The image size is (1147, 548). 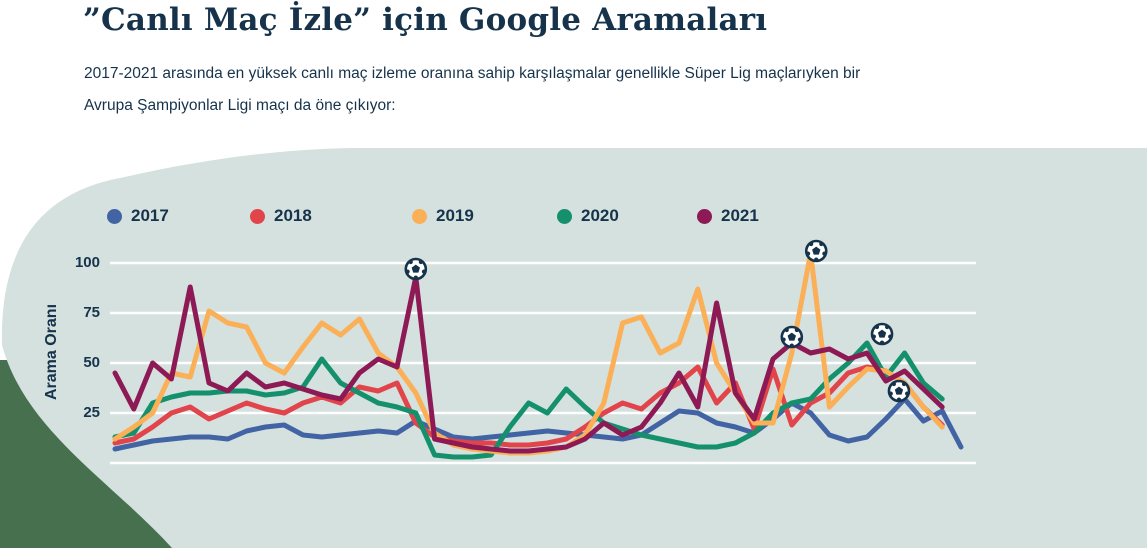 I want to click on y-tick-100: 100, so click(x=87, y=262).